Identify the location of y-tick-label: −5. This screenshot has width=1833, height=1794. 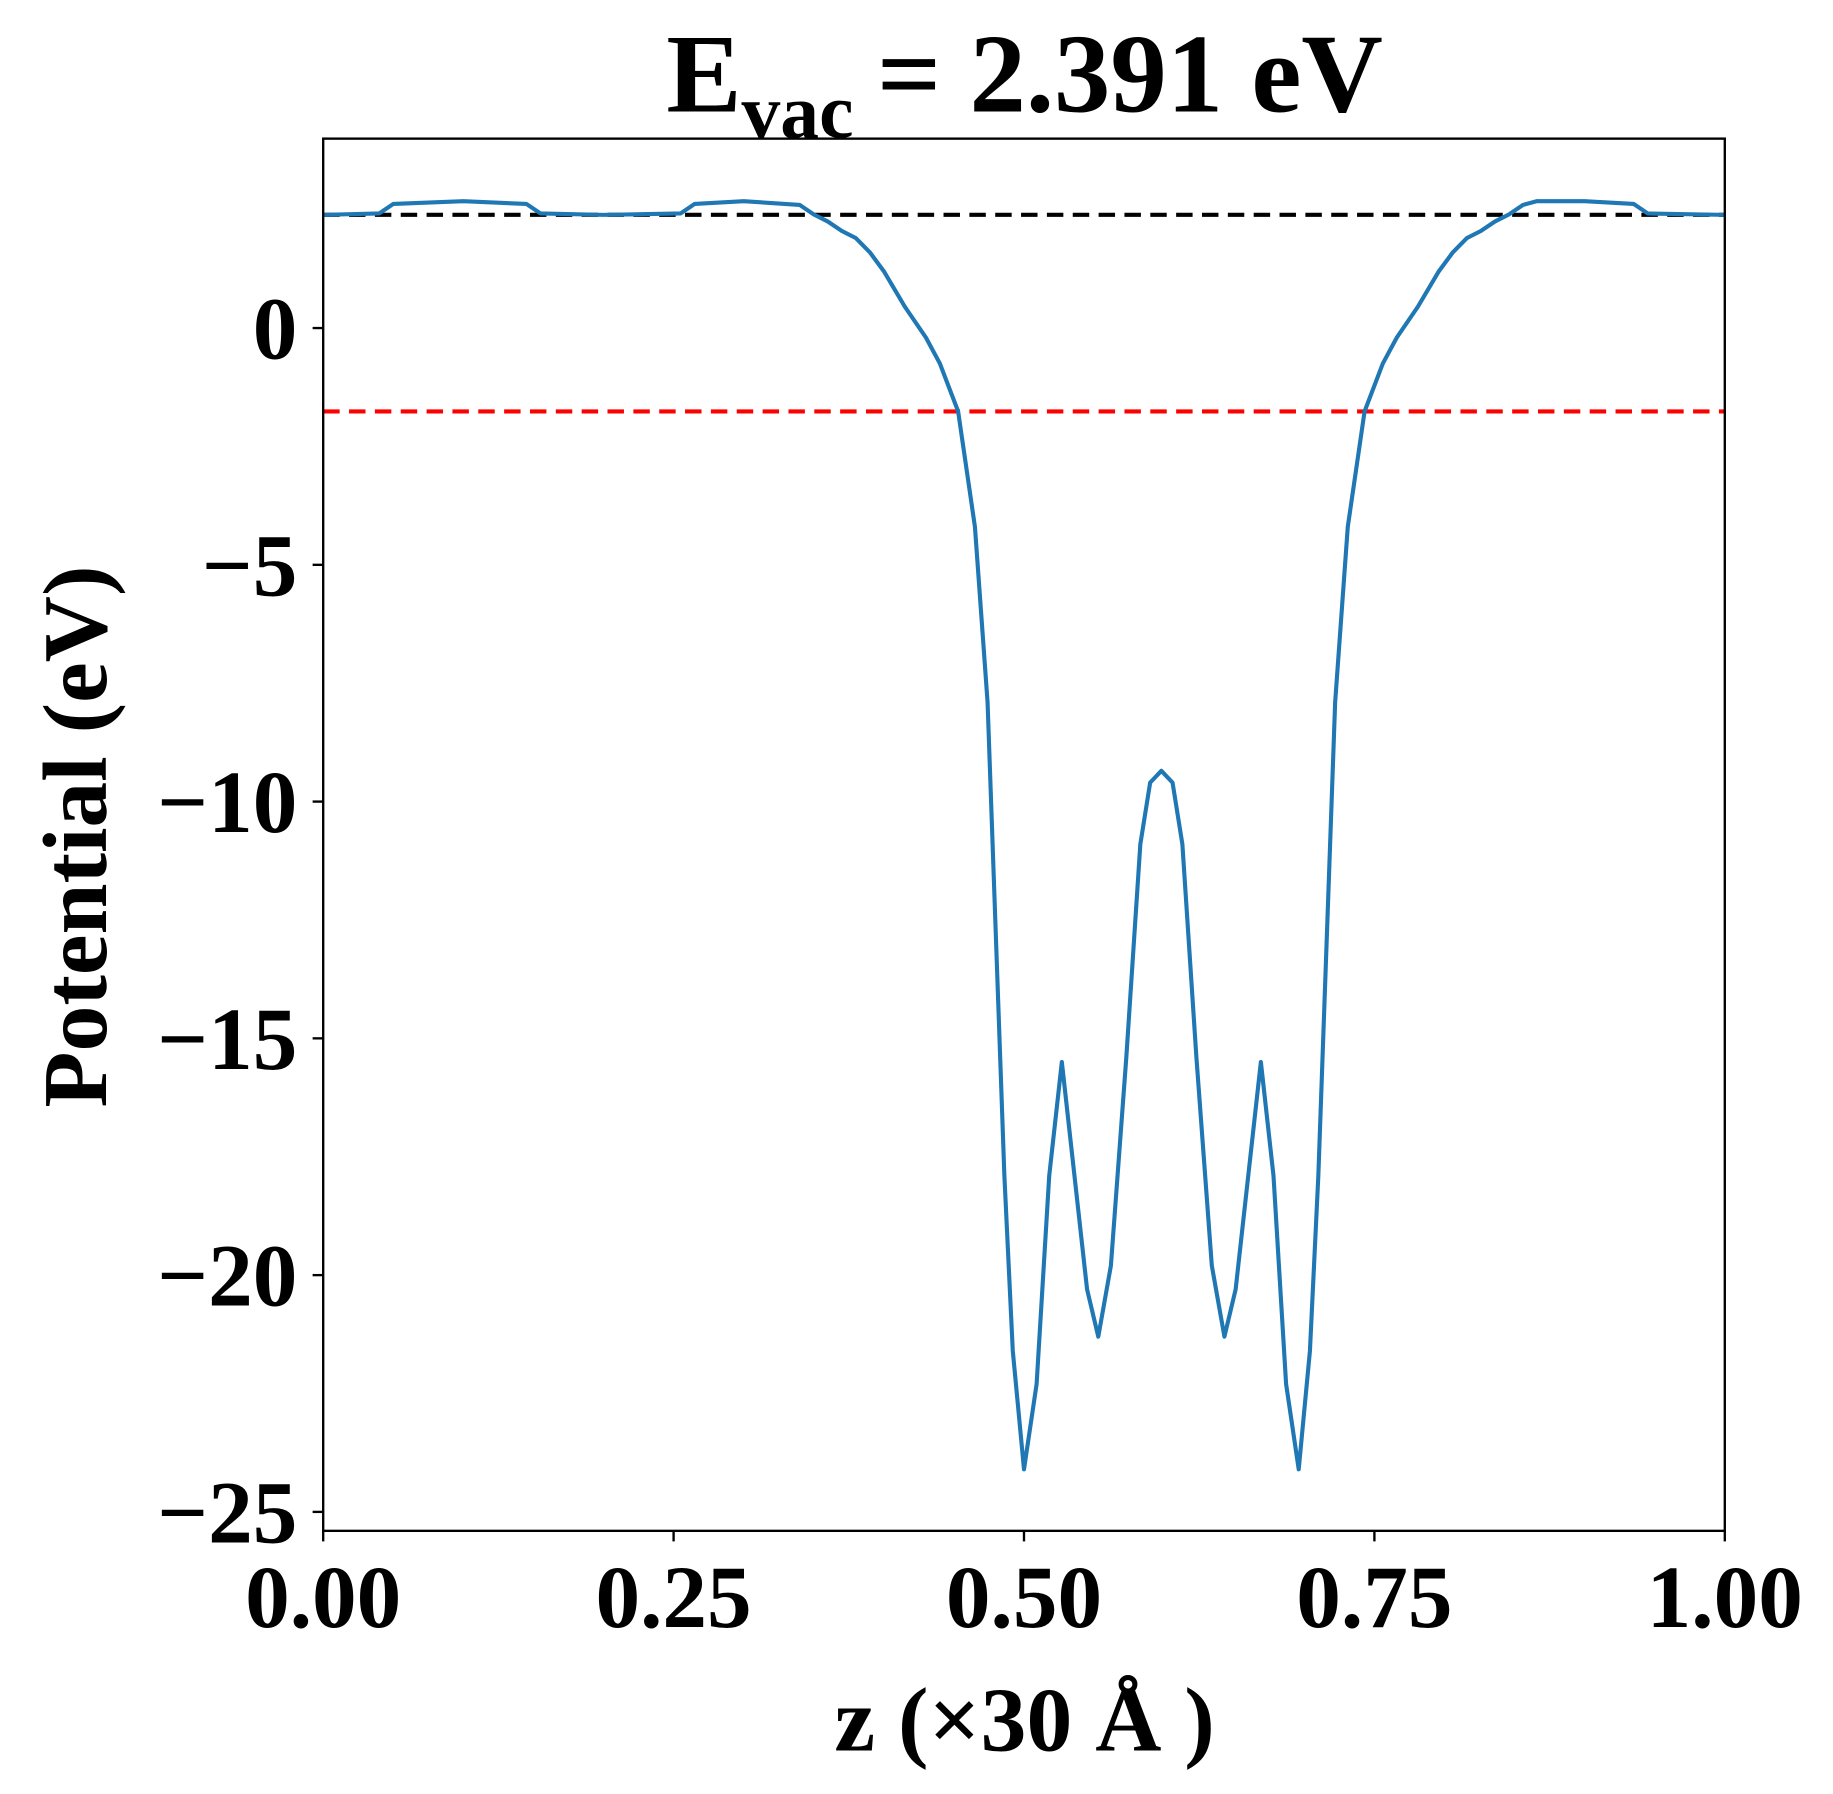
(250, 565).